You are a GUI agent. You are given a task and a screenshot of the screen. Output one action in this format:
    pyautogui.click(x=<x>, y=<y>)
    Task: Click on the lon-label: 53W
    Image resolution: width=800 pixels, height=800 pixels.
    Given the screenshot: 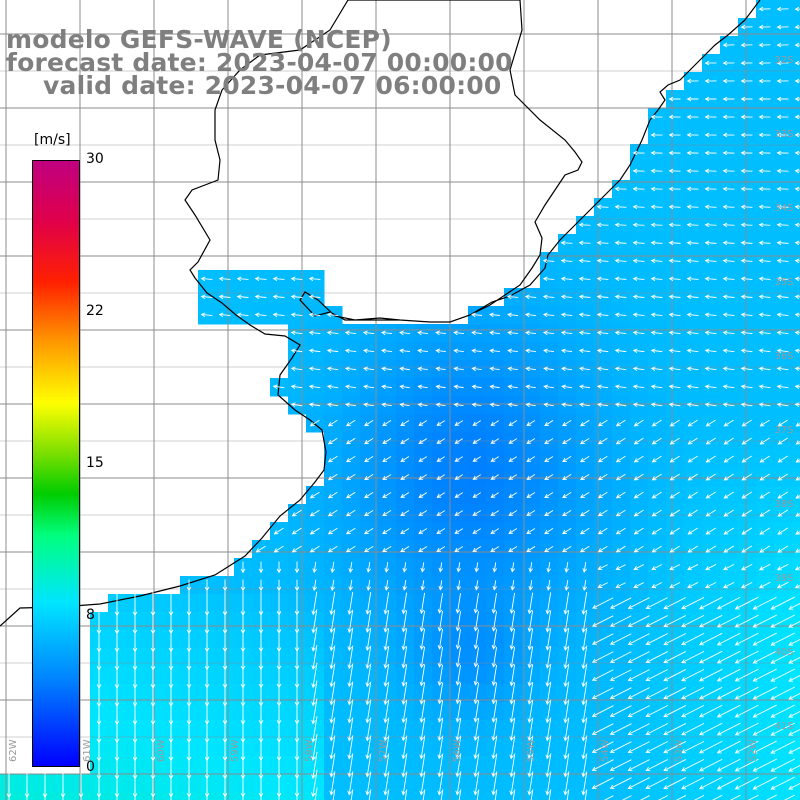 What is the action you would take?
    pyautogui.click(x=679, y=750)
    